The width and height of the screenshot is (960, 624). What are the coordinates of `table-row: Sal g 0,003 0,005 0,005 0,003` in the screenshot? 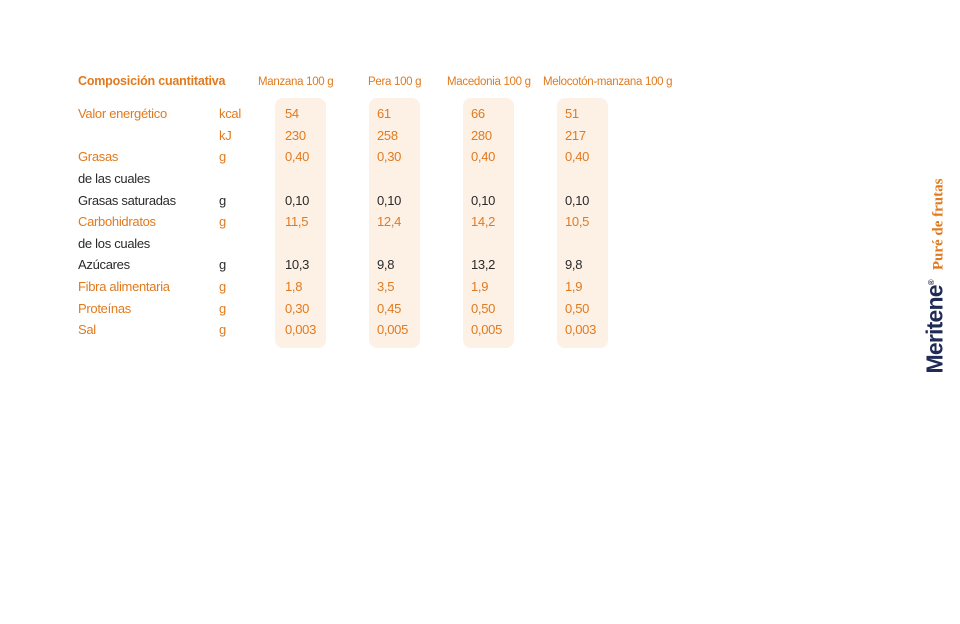 It's located at (480, 331).